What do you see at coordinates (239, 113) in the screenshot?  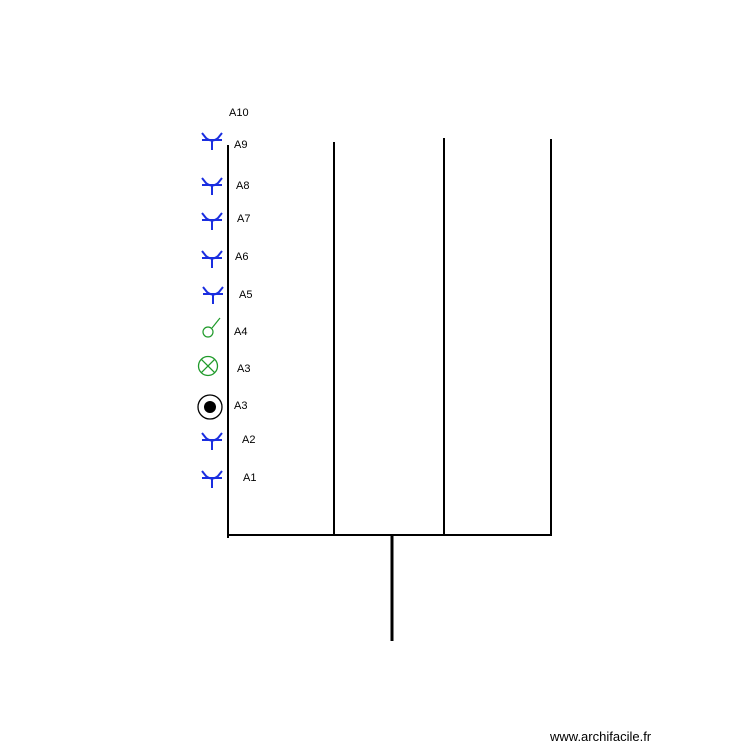 I see `label-a10: A10` at bounding box center [239, 113].